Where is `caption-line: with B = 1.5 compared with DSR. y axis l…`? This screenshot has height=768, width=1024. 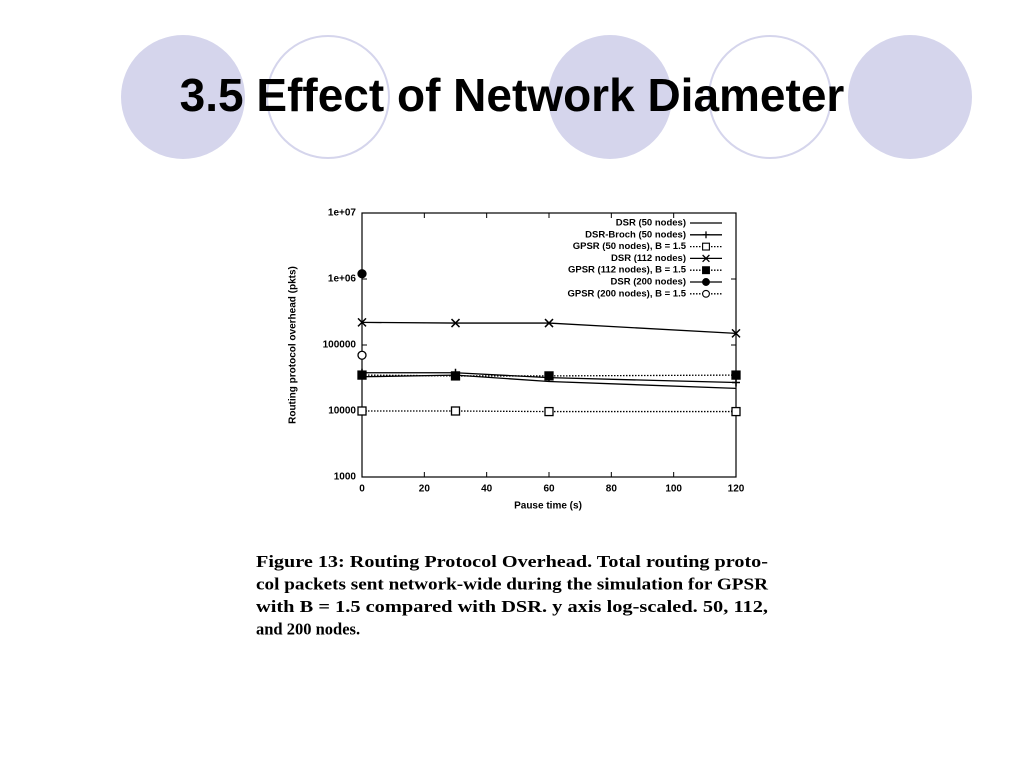
caption-line: with B = 1.5 compared with DSR. y axis l… is located at coordinates (512, 606).